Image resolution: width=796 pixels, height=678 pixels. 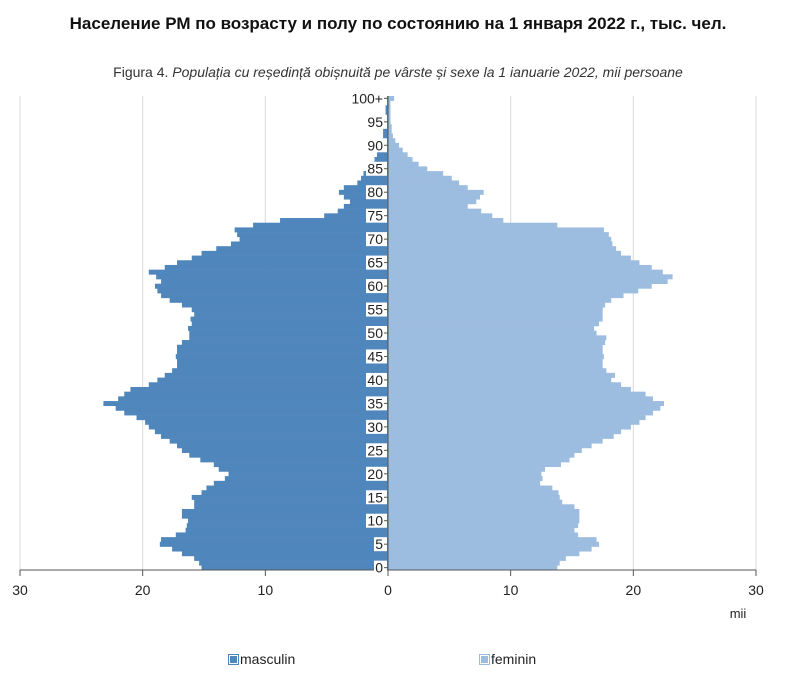 I want to click on x-tick-label: 10, so click(x=266, y=590).